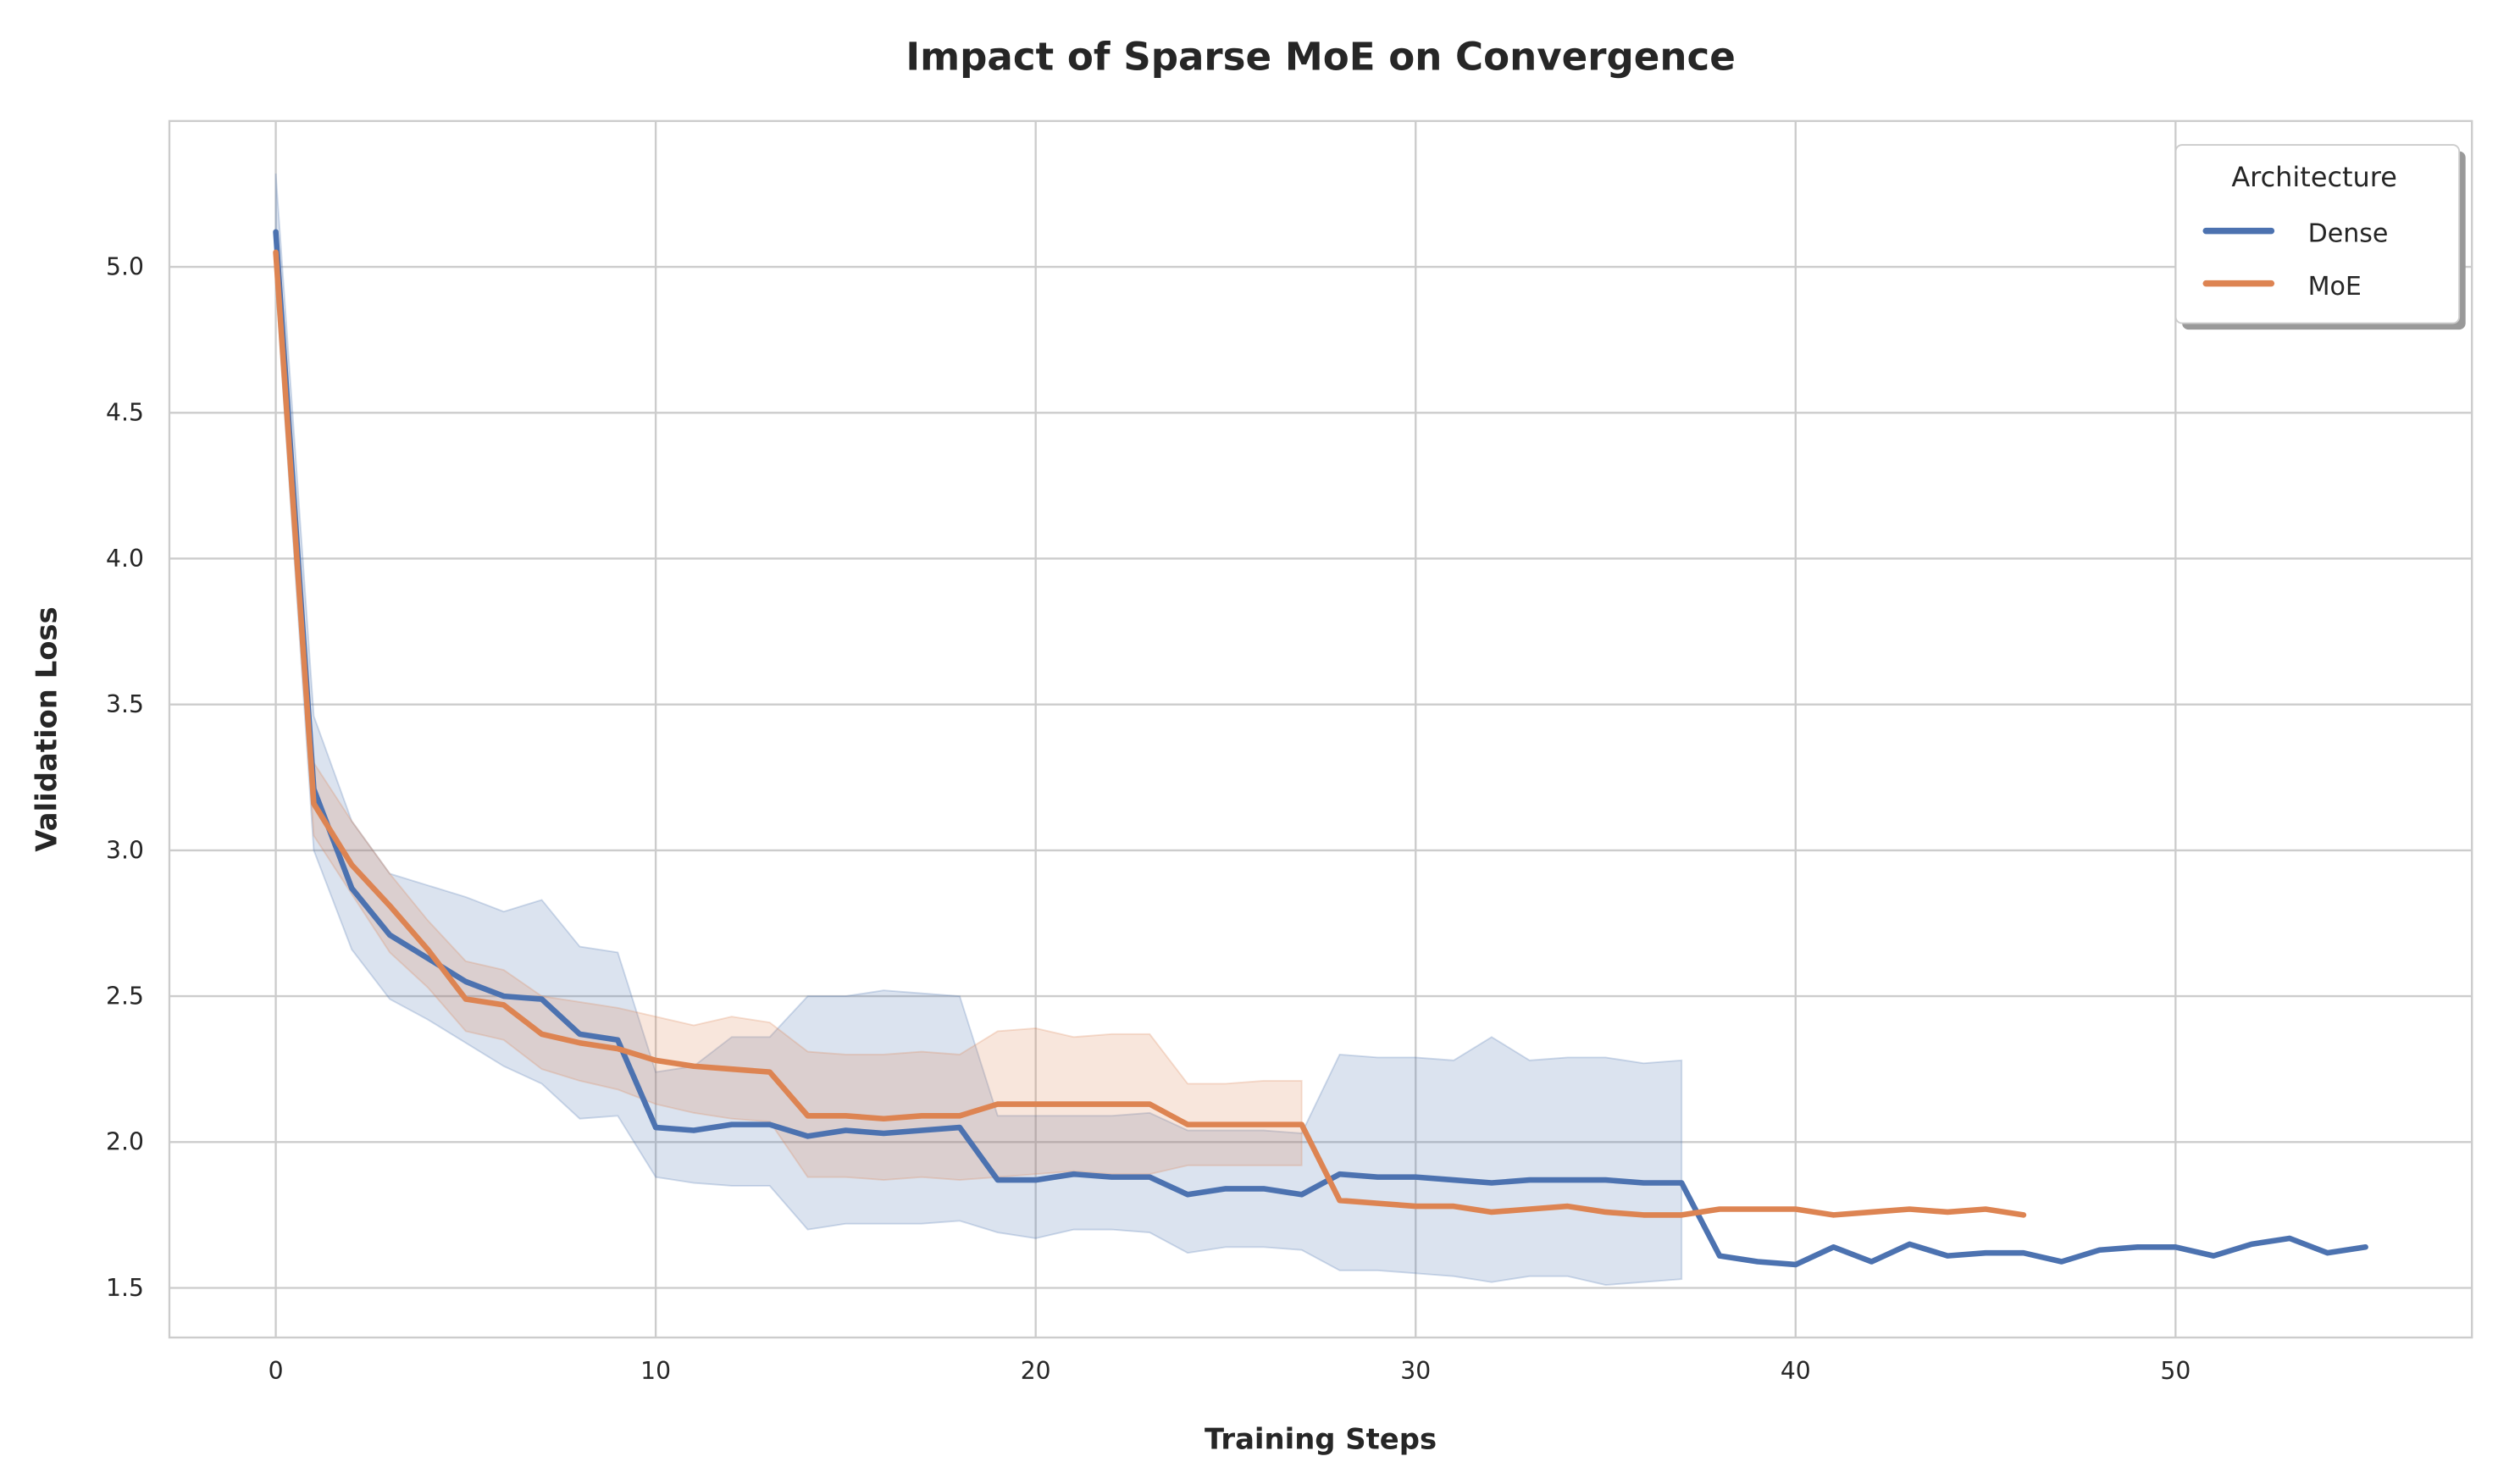  Describe the element at coordinates (2348, 234) in the screenshot. I see `legend-label-dense: Dense` at that location.